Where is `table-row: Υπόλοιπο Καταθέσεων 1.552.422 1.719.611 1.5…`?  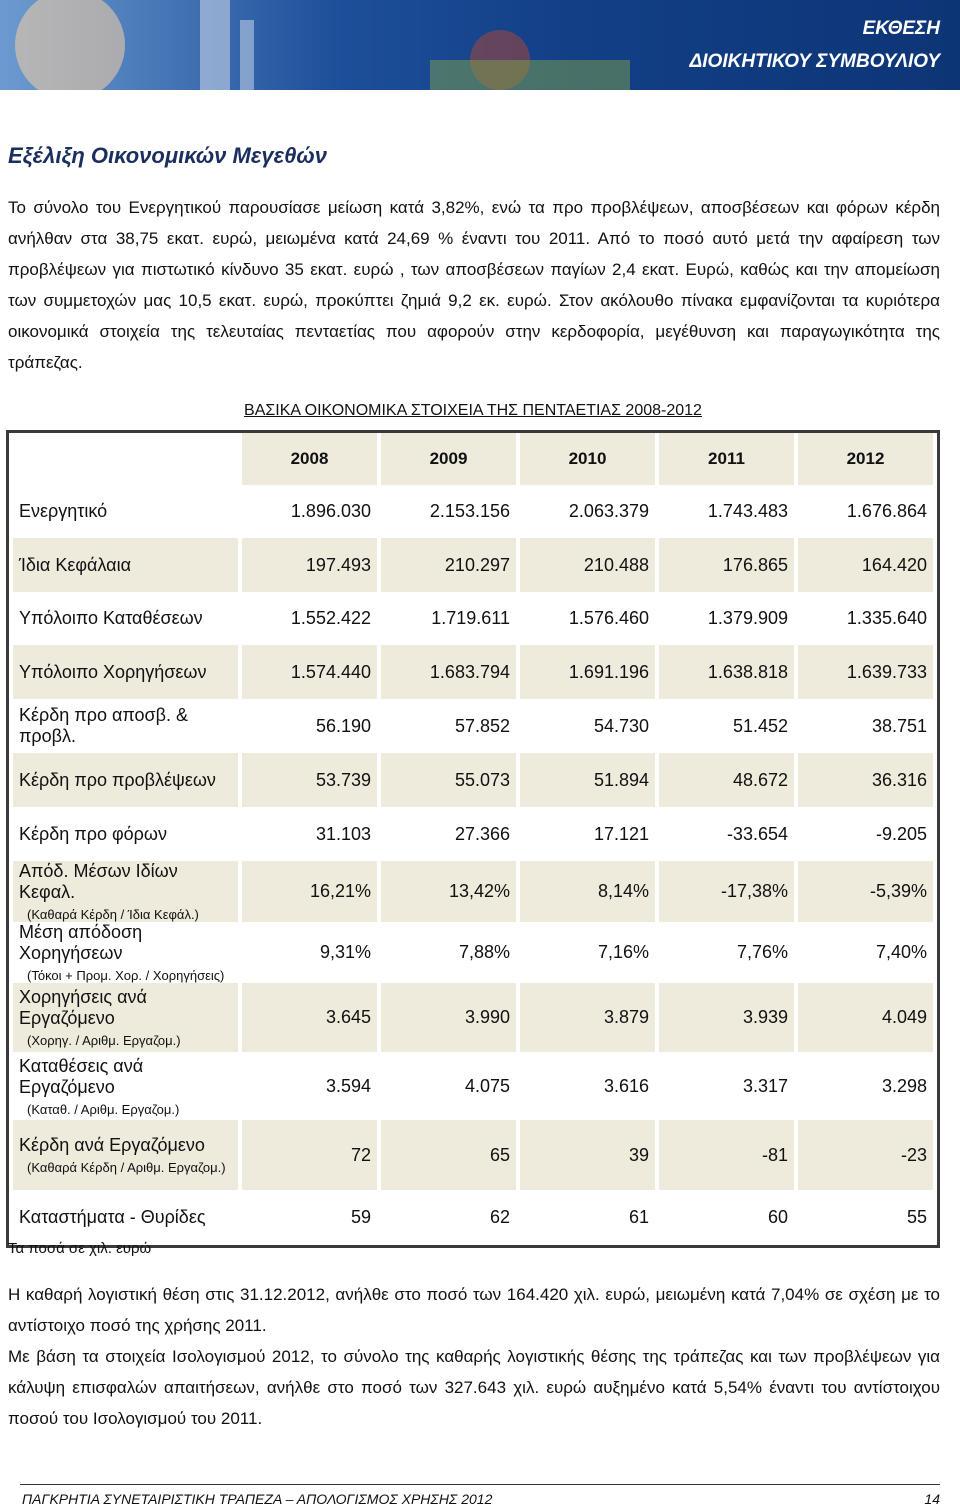 table-row: Υπόλοιπο Καταθέσεων 1.552.422 1.719.611 1.5… is located at coordinates (473, 618).